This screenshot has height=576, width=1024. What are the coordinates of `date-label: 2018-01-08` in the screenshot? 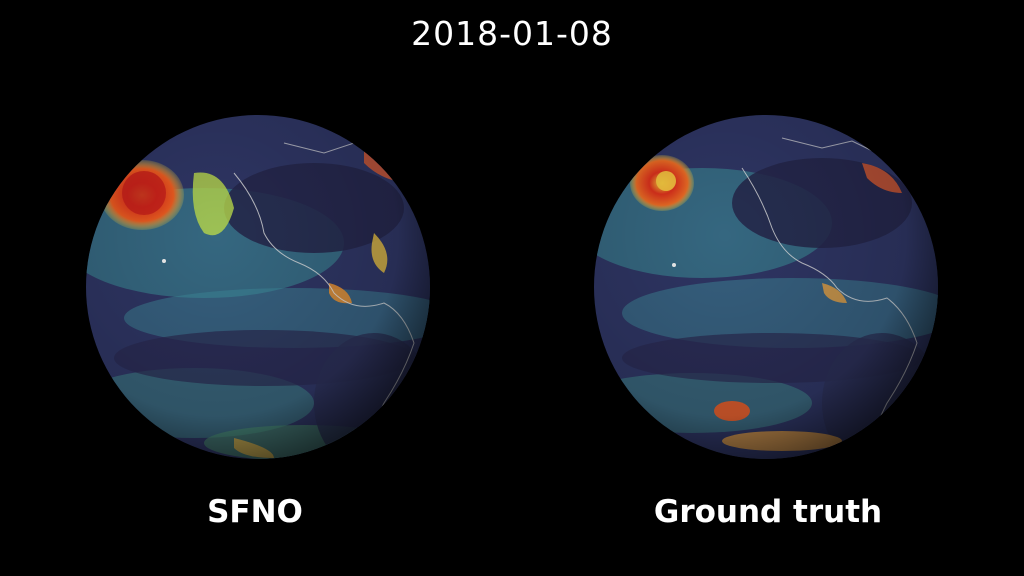 It's located at (512, 33).